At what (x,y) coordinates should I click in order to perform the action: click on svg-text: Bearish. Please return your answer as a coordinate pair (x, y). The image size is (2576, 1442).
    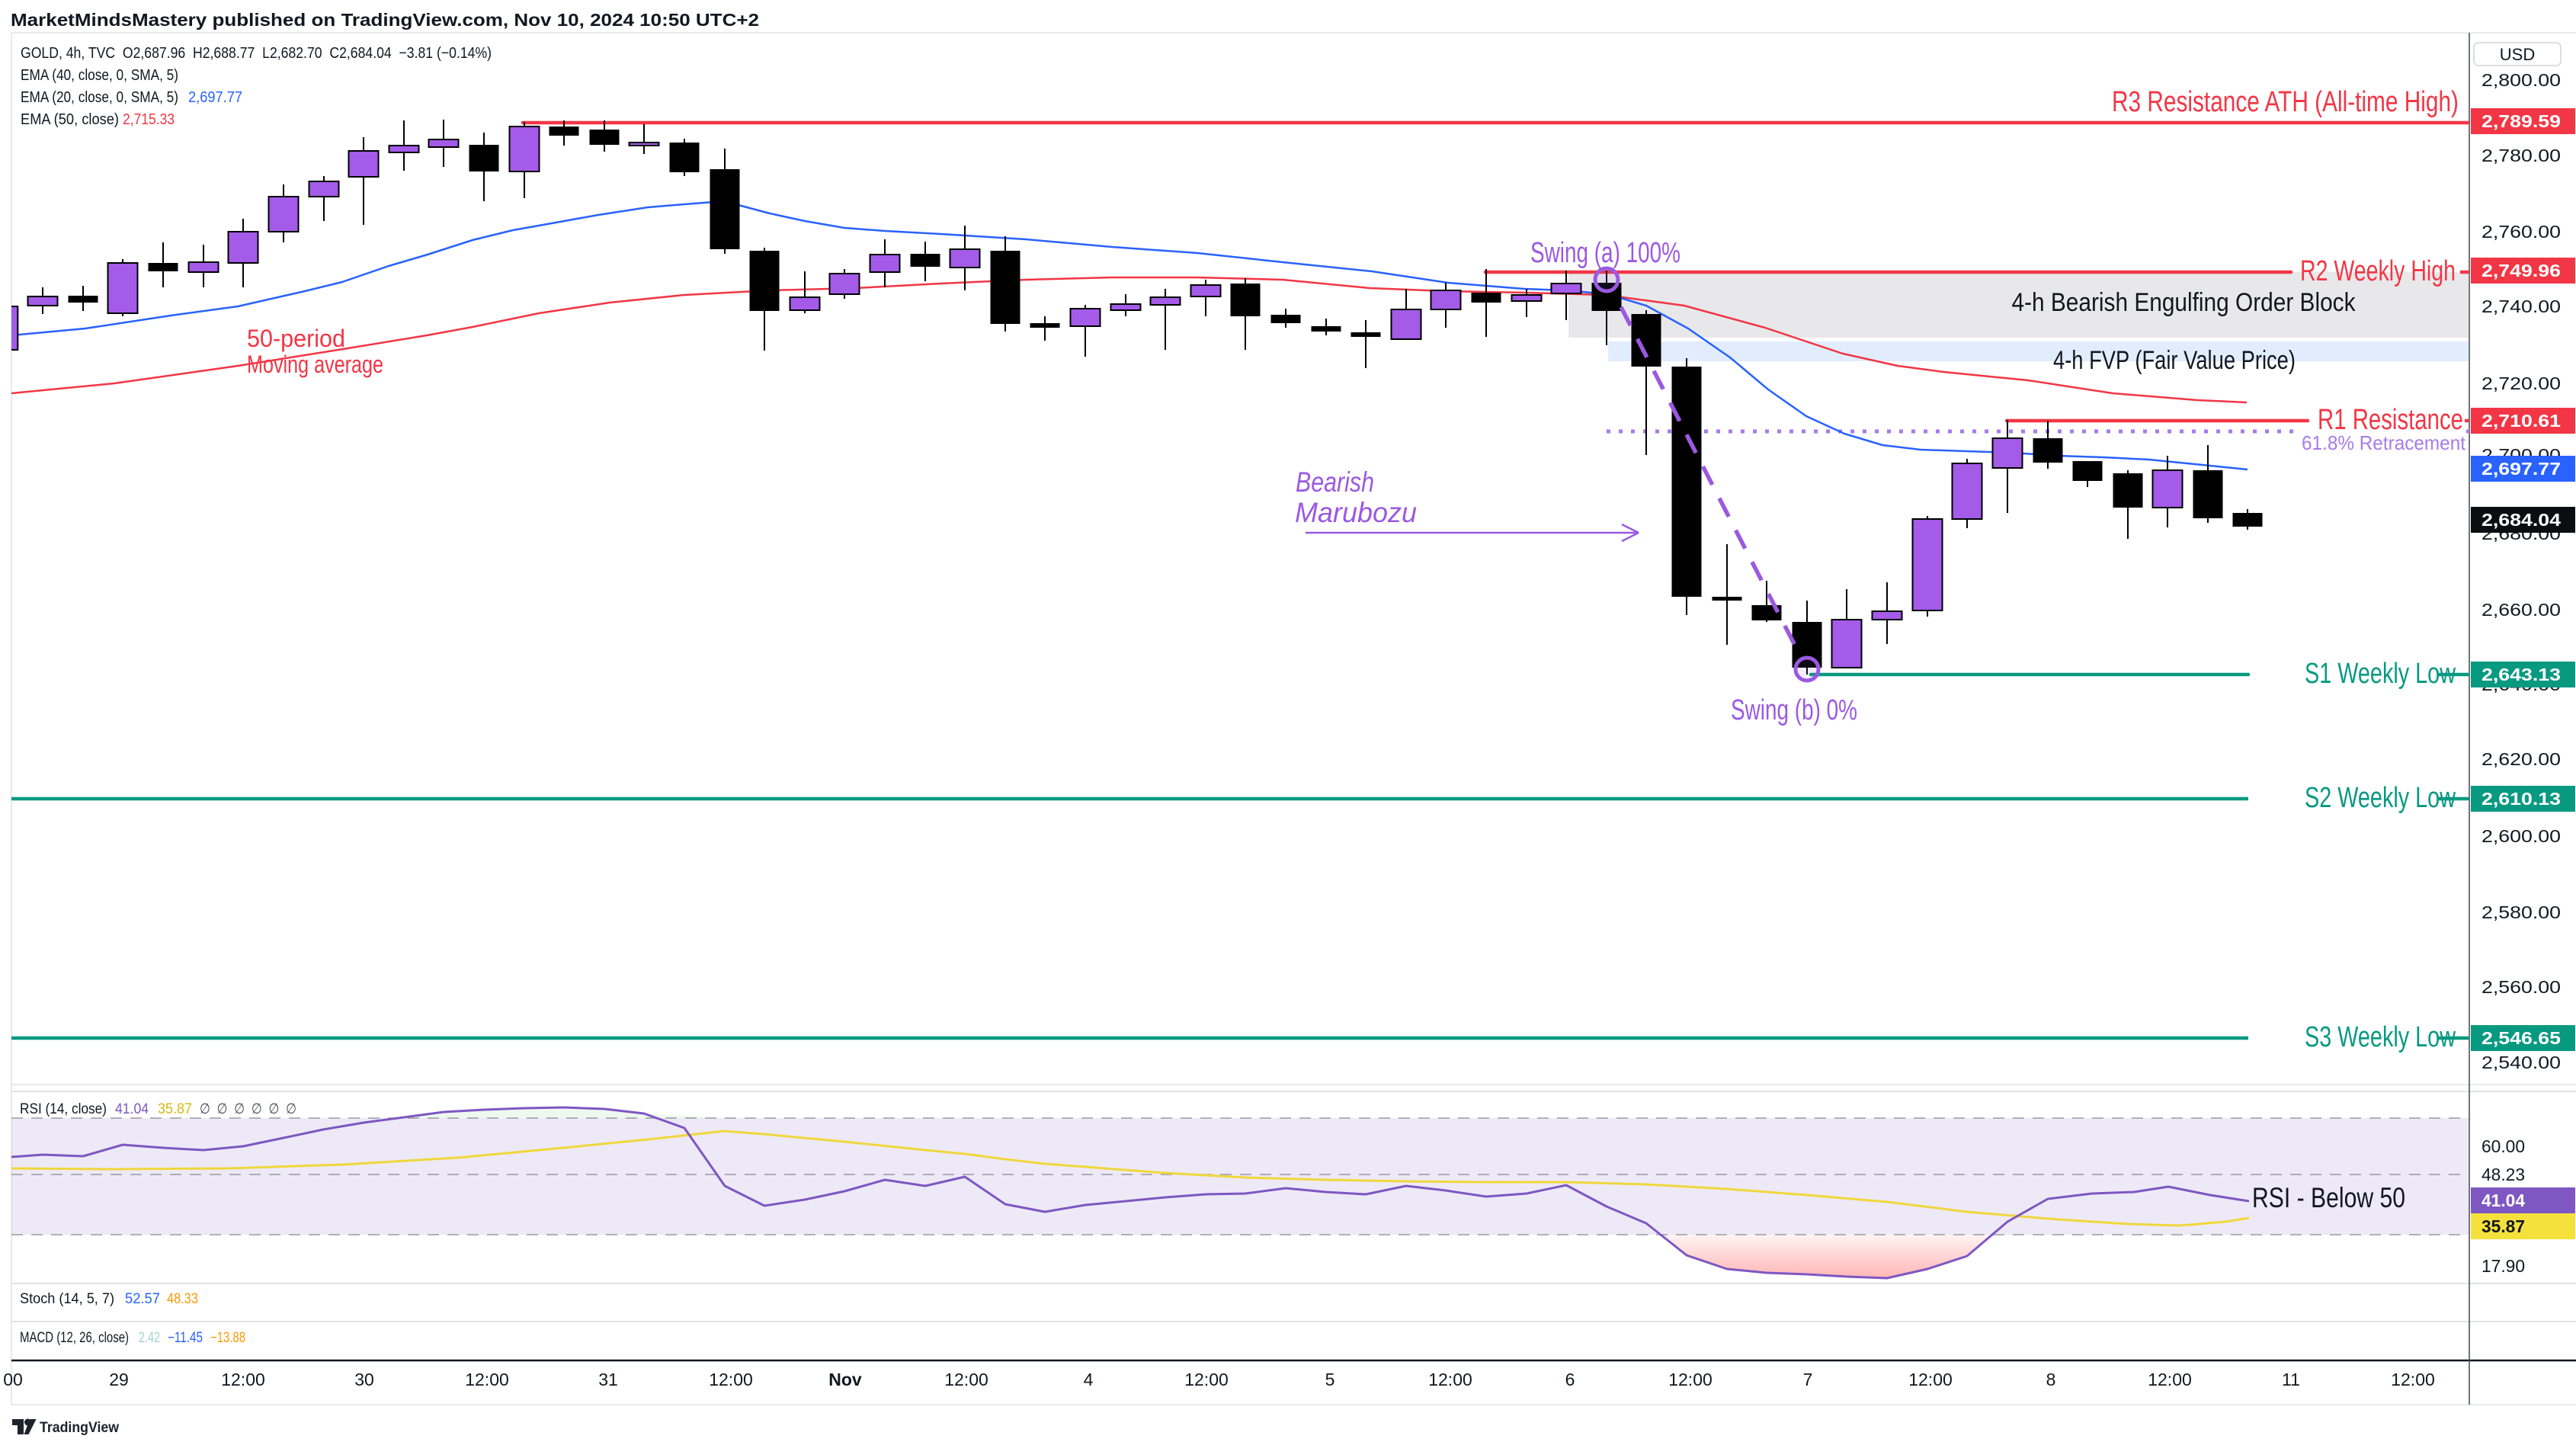
    Looking at the image, I should click on (1335, 482).